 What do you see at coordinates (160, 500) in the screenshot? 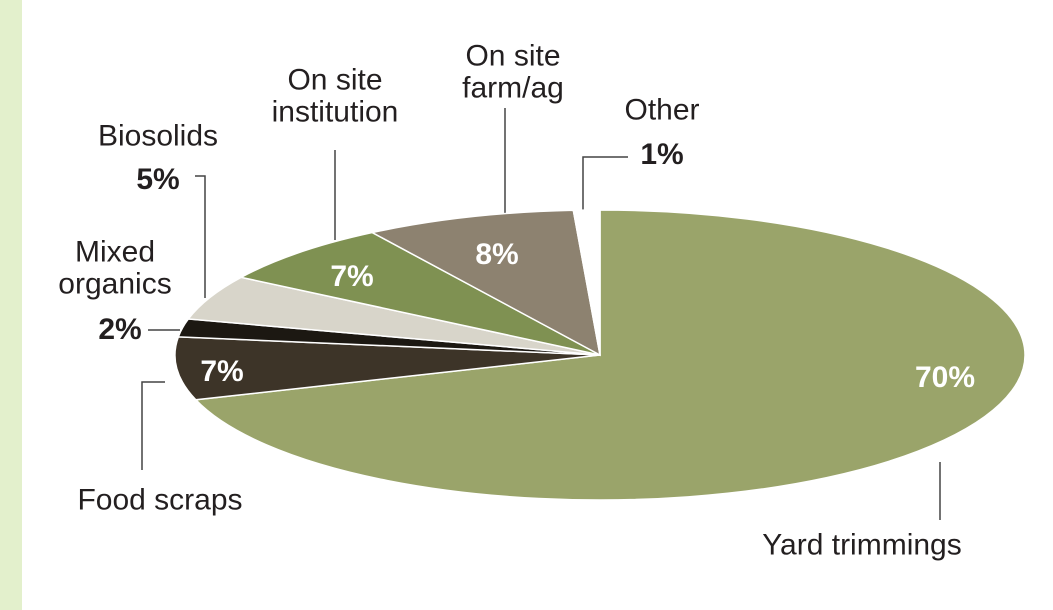
I see `slice-label: Food scraps` at bounding box center [160, 500].